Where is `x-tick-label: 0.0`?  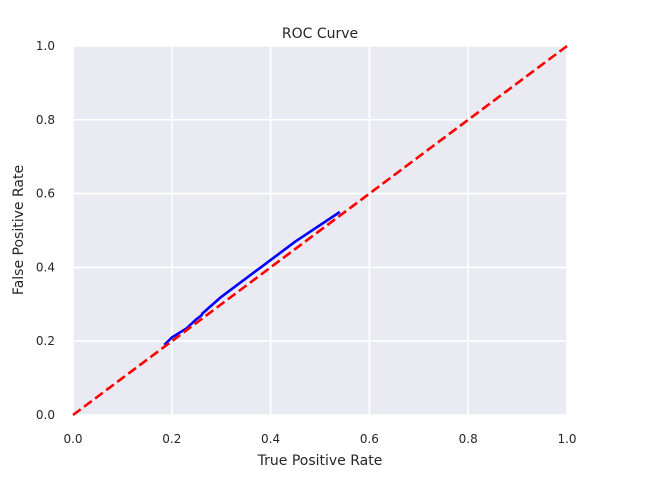 x-tick-label: 0.0 is located at coordinates (72, 439).